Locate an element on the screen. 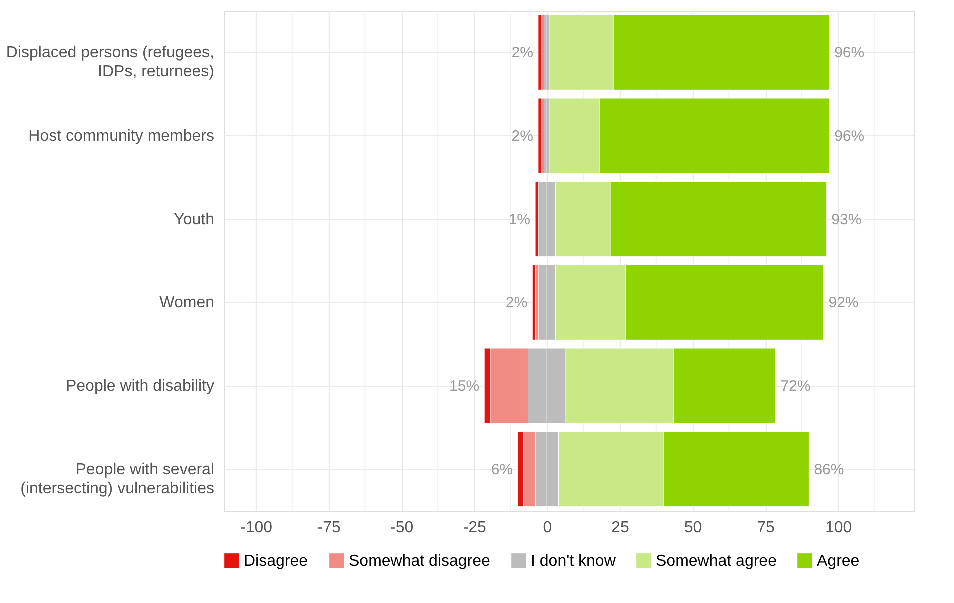  x-tick-label: 0 is located at coordinates (547, 528).